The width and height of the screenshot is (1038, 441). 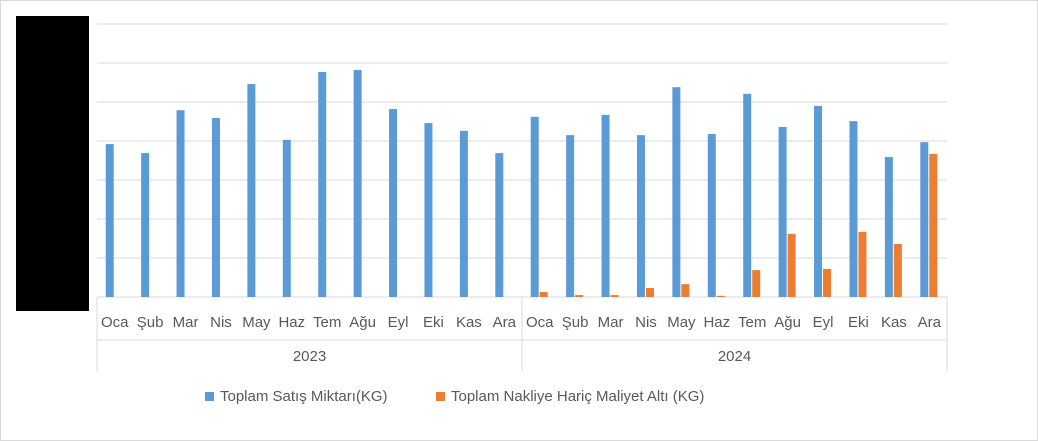 What do you see at coordinates (52, 163) in the screenshot?
I see `redaction-box` at bounding box center [52, 163].